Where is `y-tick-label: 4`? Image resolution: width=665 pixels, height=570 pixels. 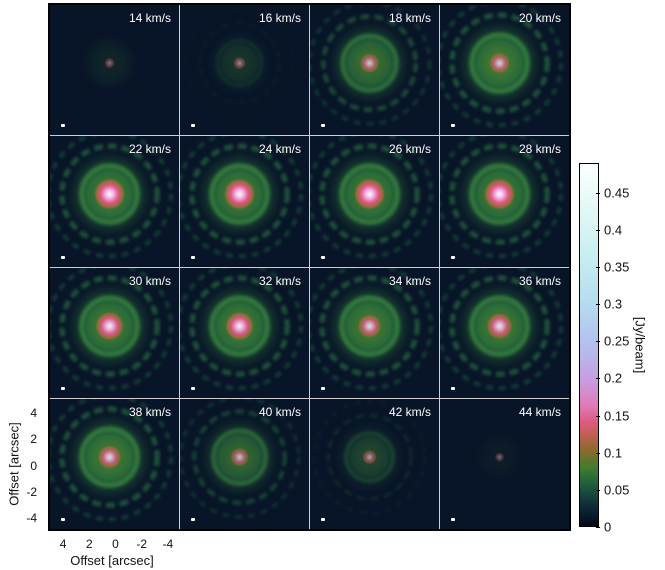 y-tick-label: 4 is located at coordinates (33, 413).